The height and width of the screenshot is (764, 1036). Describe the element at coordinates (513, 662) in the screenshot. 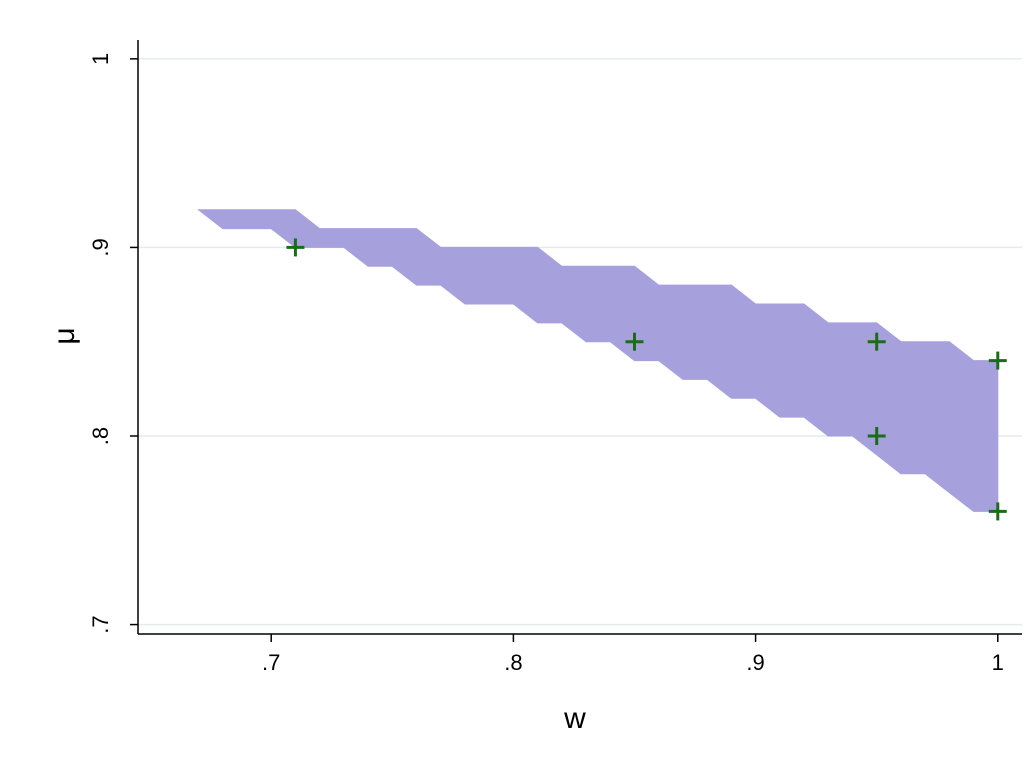

I see `x-tick-label-1: .8` at that location.